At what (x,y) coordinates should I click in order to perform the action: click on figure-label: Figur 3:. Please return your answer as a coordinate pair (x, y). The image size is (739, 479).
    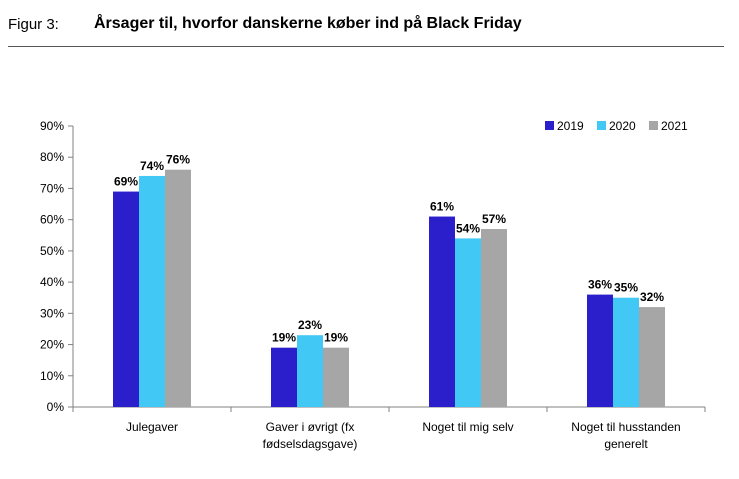
    Looking at the image, I should click on (33, 24).